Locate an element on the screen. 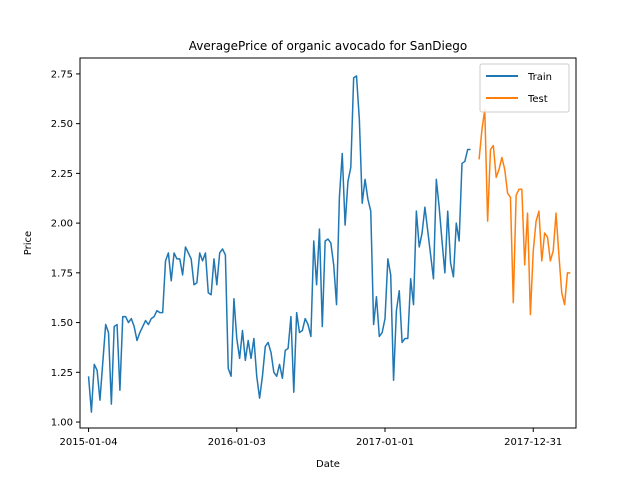 Image resolution: width=640 pixels, height=480 pixels. y-axis-label: Price is located at coordinates (28, 243).